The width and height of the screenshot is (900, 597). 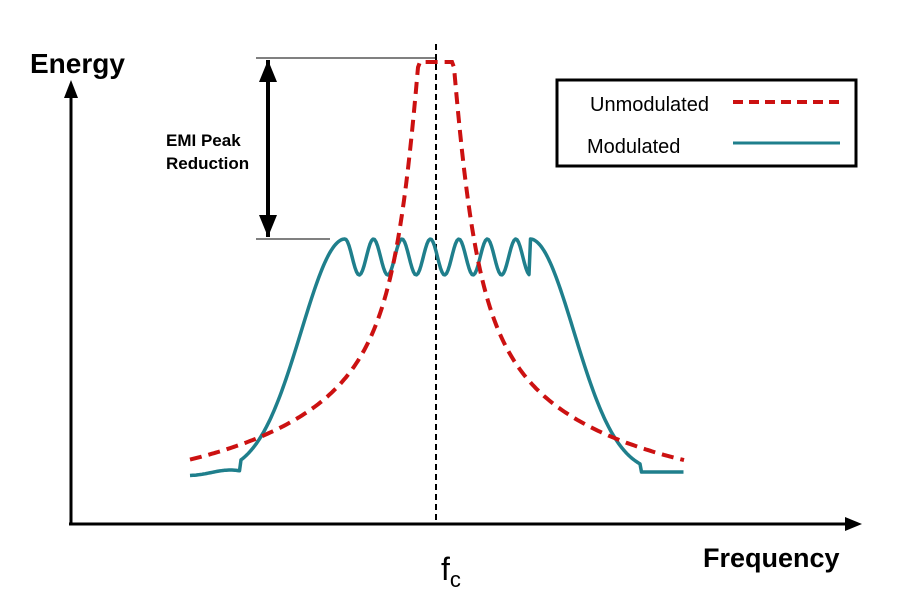 I want to click on annotation-line-2: Reduction, so click(x=207, y=163).